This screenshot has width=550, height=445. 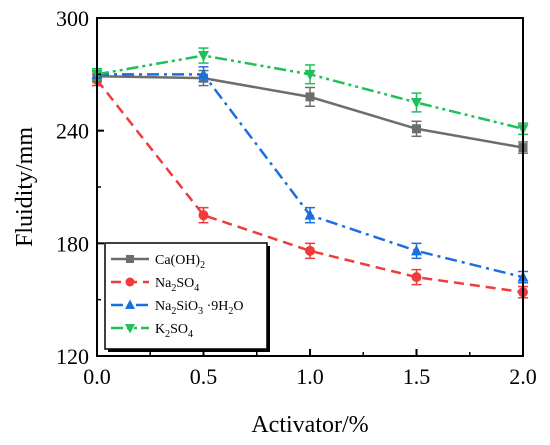 What do you see at coordinates (309, 425) in the screenshot?
I see `x-axis-title: Activator/%` at bounding box center [309, 425].